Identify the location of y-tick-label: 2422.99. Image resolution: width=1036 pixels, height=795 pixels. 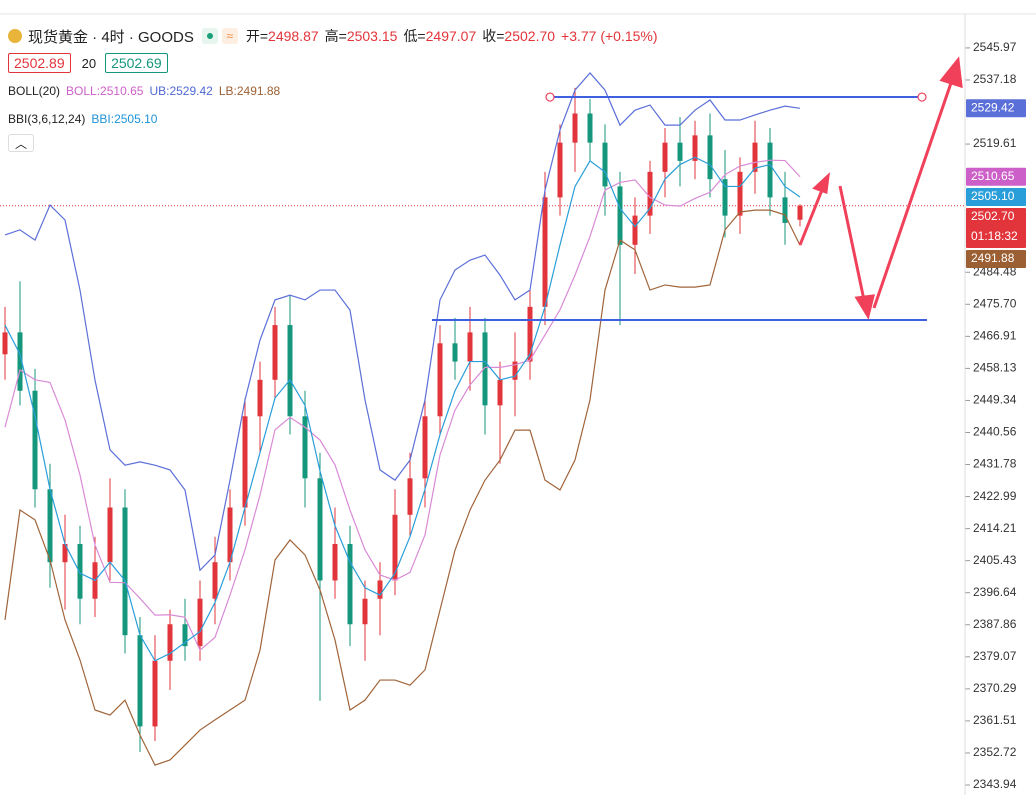
(995, 496).